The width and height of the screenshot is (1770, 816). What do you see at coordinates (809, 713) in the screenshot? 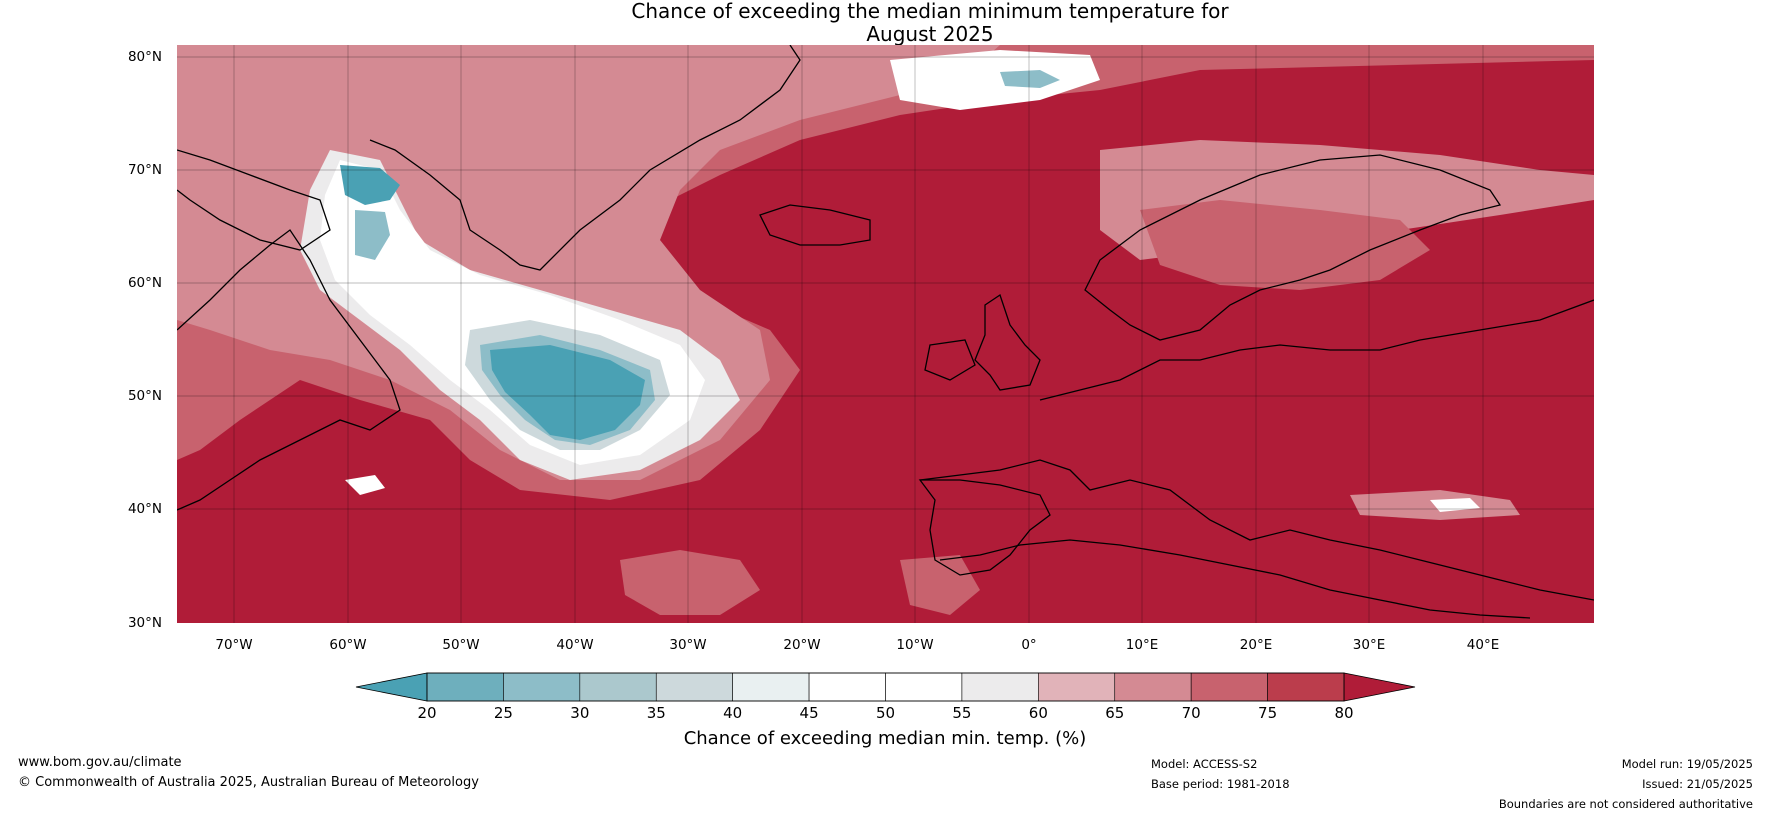
I see `colorbar-tick-label: 45` at bounding box center [809, 713].